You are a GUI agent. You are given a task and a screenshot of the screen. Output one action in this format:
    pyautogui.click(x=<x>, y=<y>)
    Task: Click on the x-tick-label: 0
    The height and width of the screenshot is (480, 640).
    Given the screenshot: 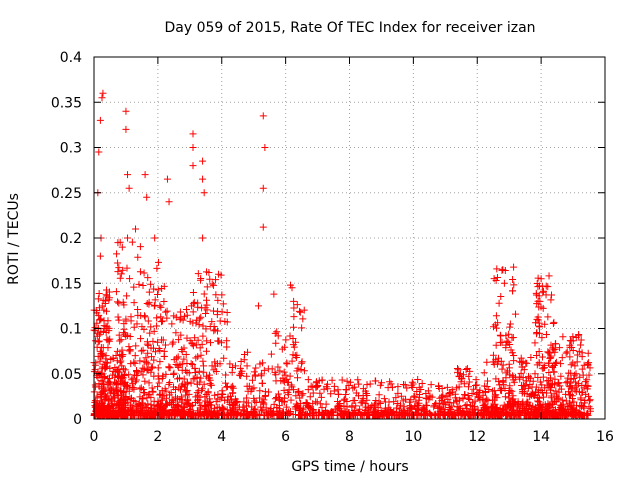 What is the action you would take?
    pyautogui.click(x=94, y=437)
    